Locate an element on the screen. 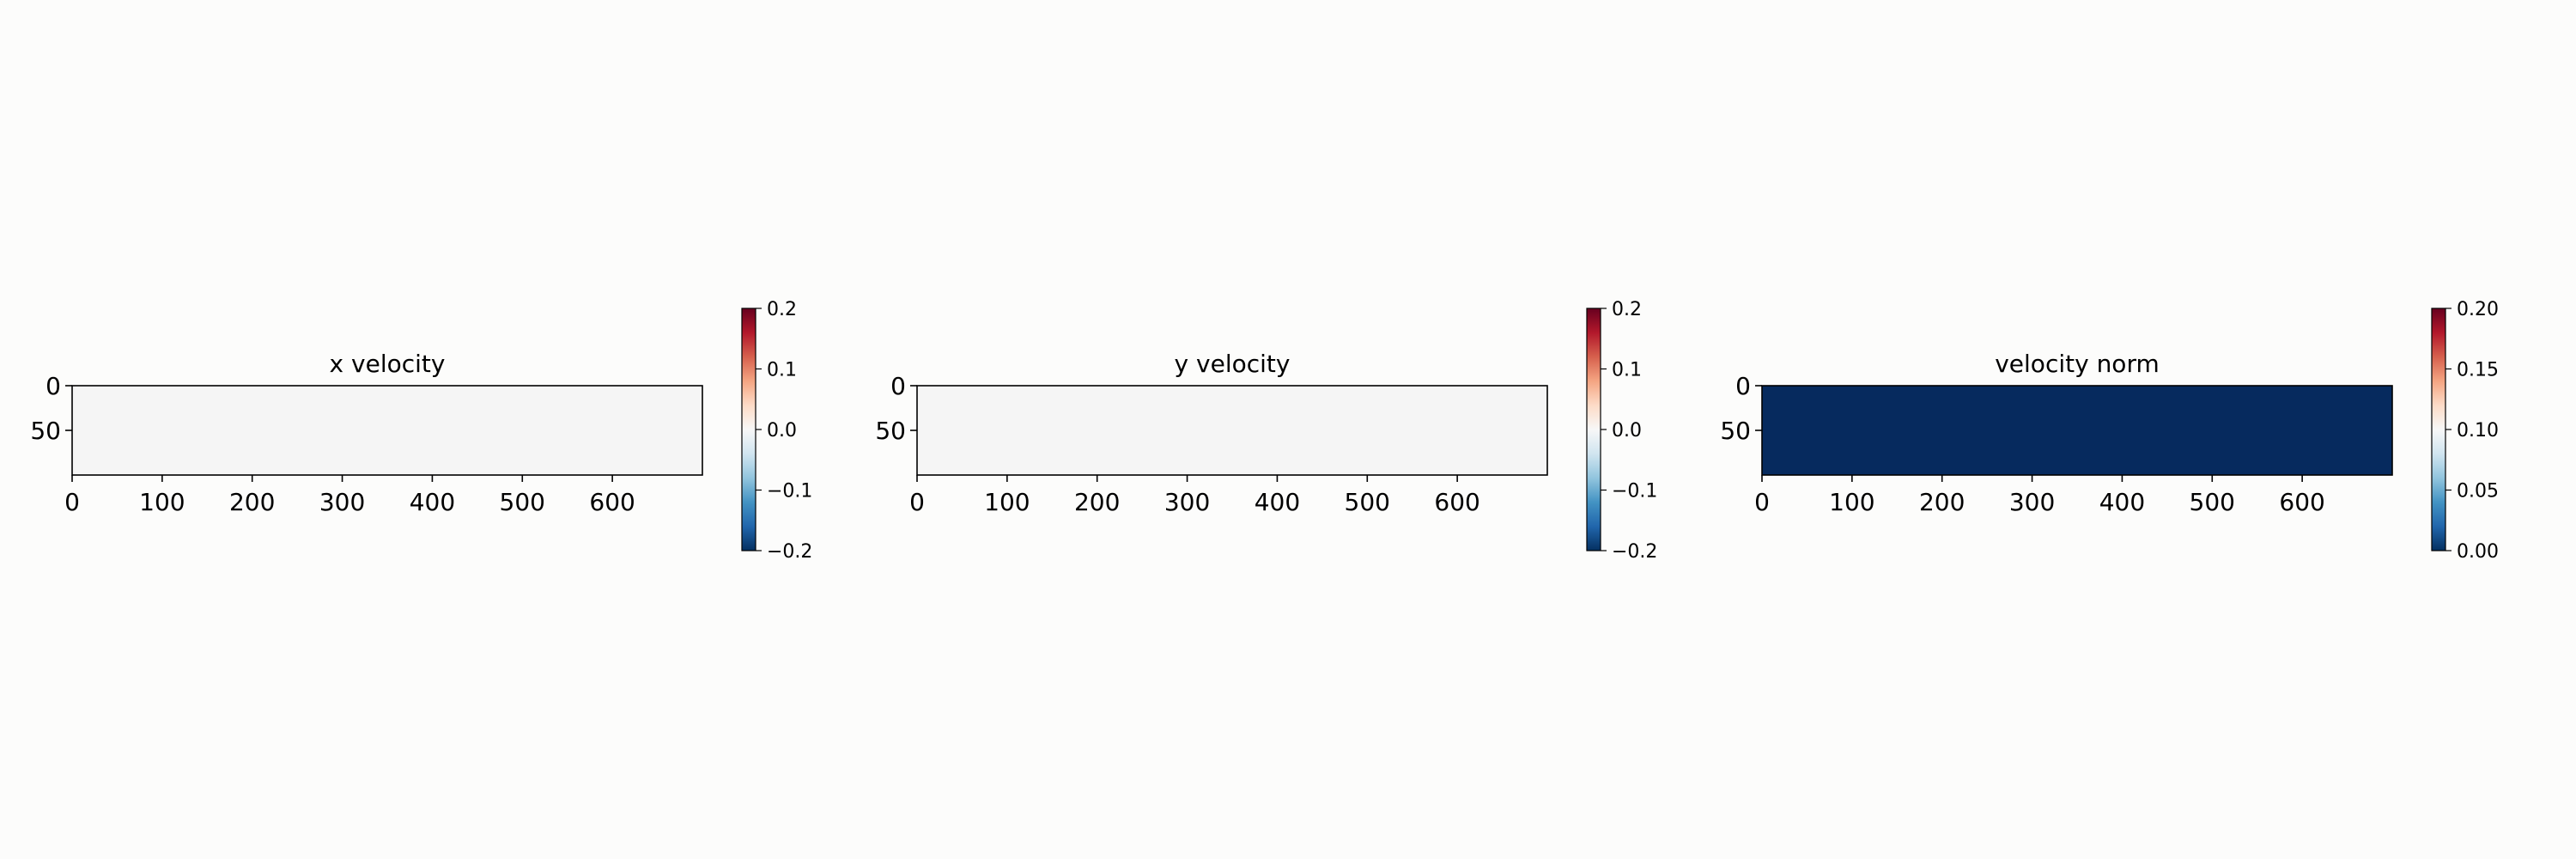 This screenshot has height=859, width=2576. subplot-title: y velocity is located at coordinates (1233, 364).